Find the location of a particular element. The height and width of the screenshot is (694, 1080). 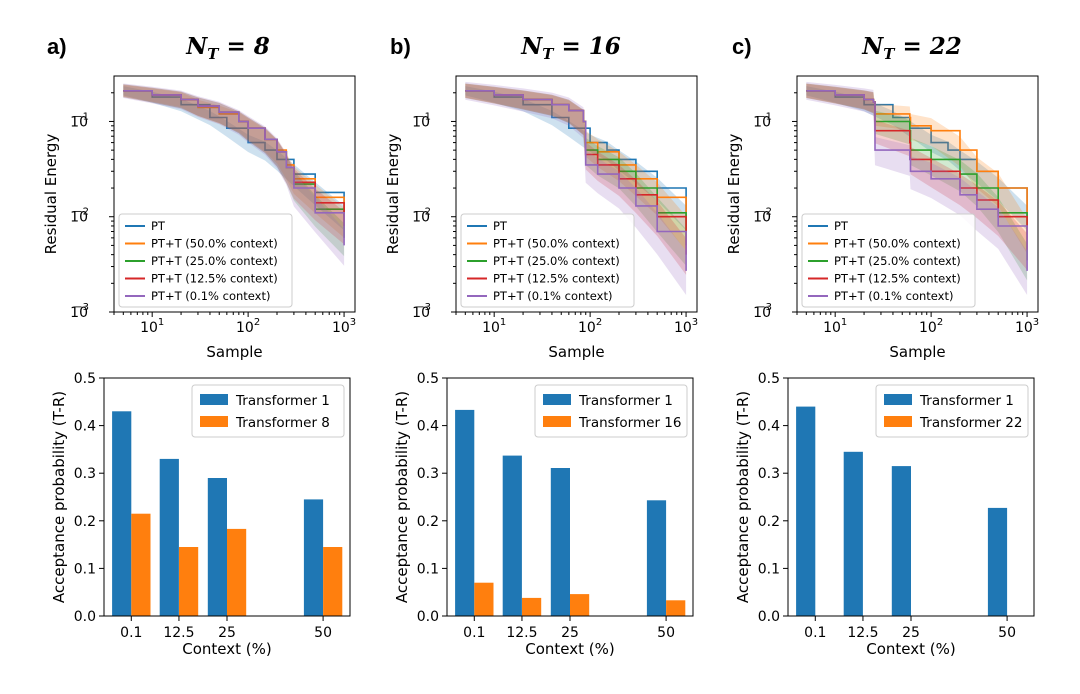

x-tick-label: 0.1 is located at coordinates (131, 633).